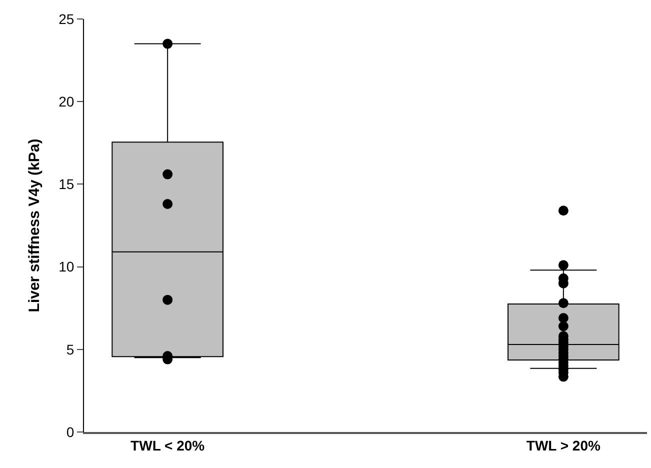  Describe the element at coordinates (34, 225) in the screenshot. I see `y-axis-title: Liver stiffness V4y (kPa)` at that location.